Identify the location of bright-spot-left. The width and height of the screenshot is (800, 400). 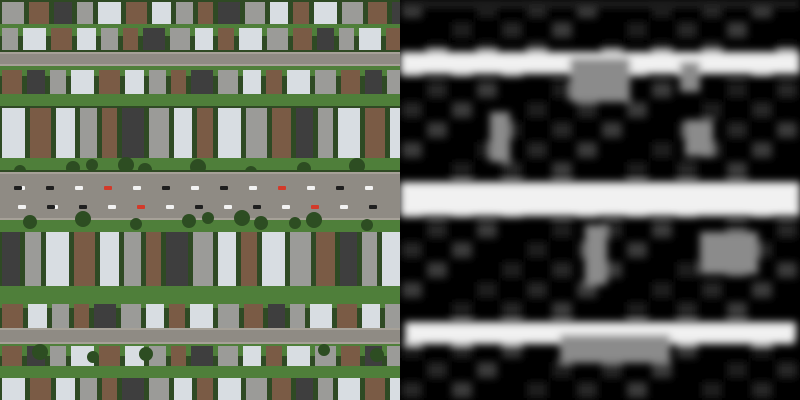
(500, 137).